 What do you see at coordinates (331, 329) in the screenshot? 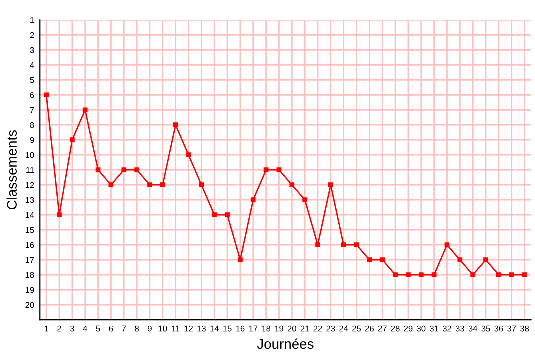
I see `x-tick-label: 23` at bounding box center [331, 329].